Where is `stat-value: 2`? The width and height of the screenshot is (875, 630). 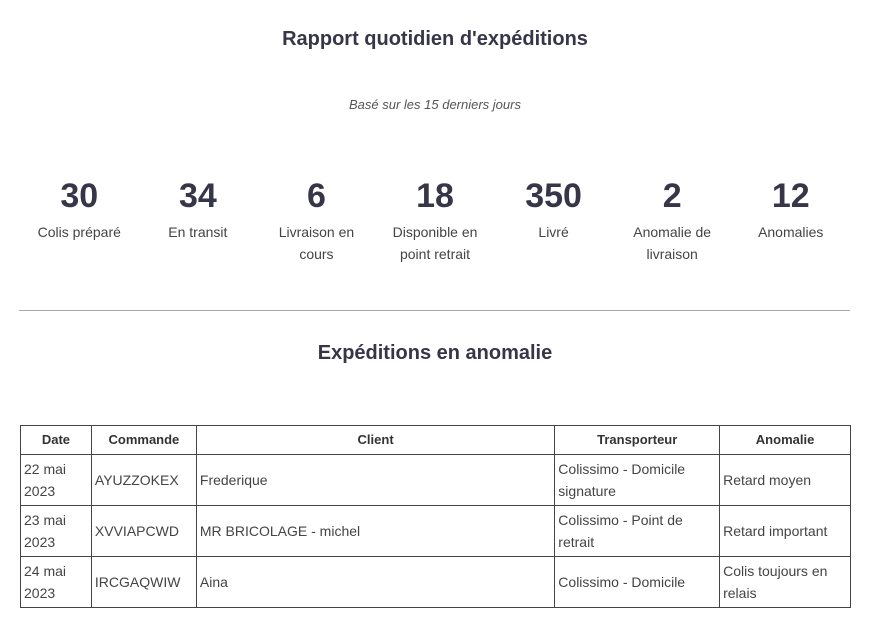 stat-value: 2 is located at coordinates (672, 196).